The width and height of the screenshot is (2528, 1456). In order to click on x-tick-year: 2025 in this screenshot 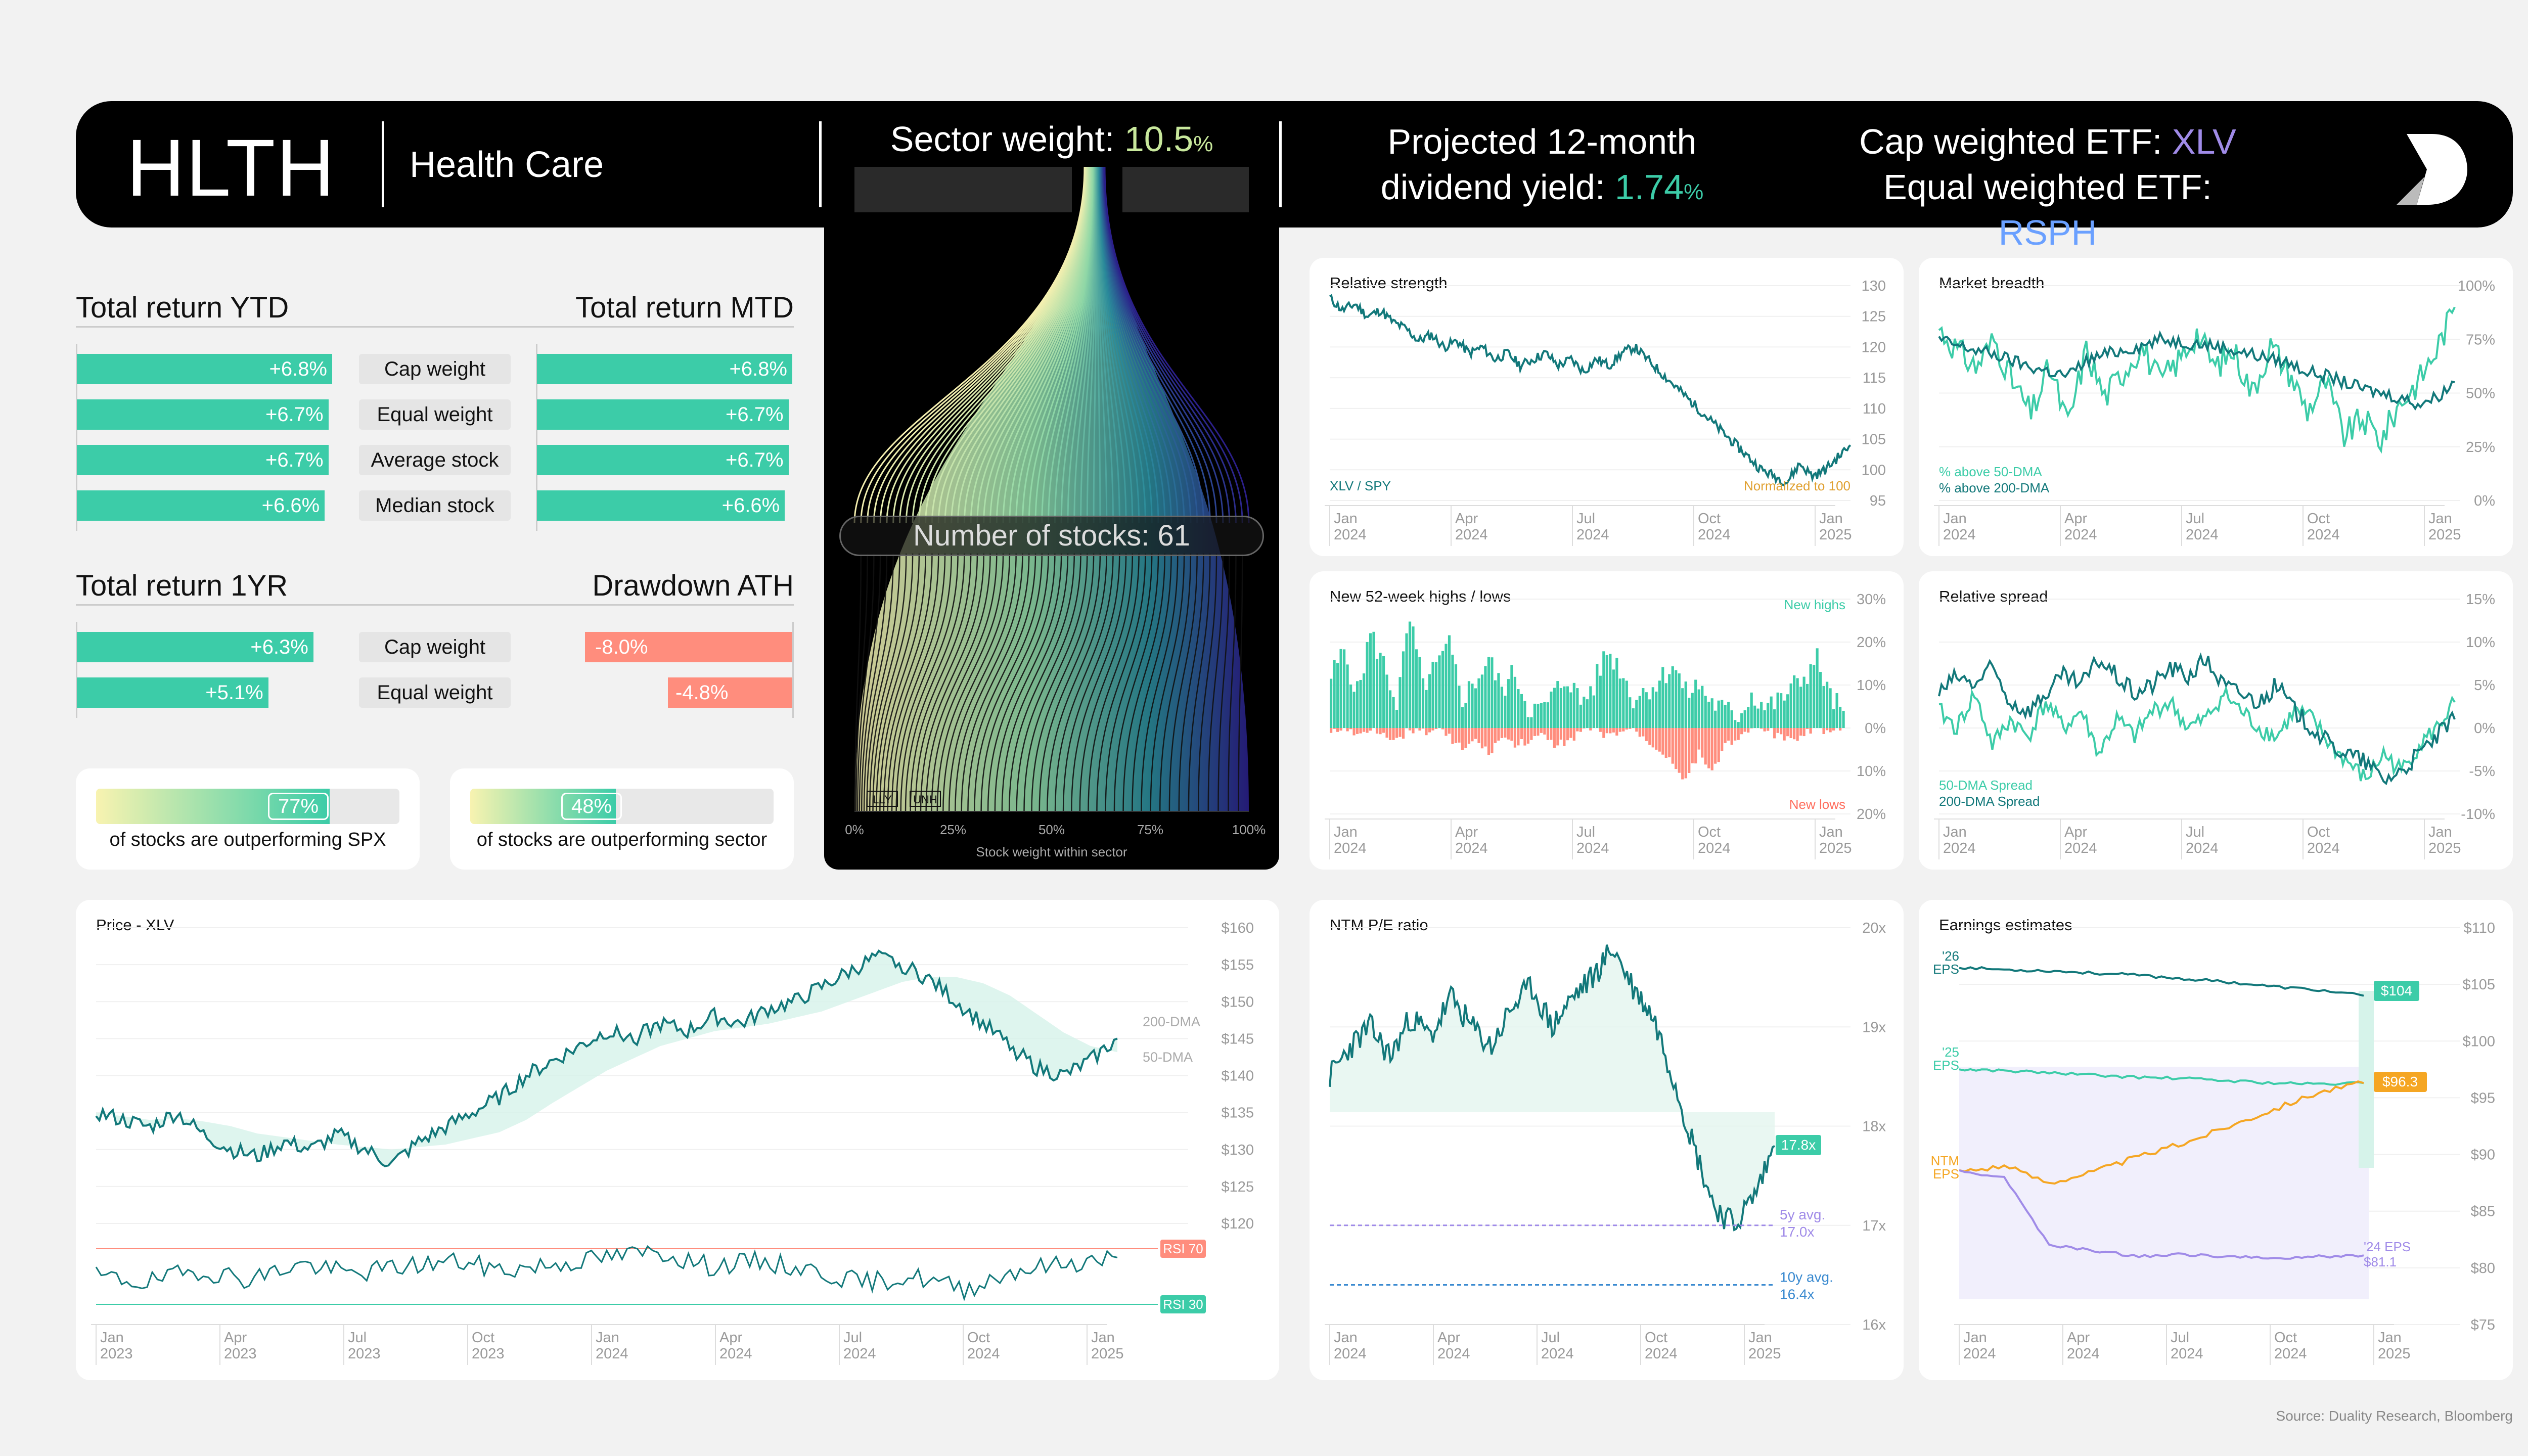, I will do `click(1765, 1354)`.